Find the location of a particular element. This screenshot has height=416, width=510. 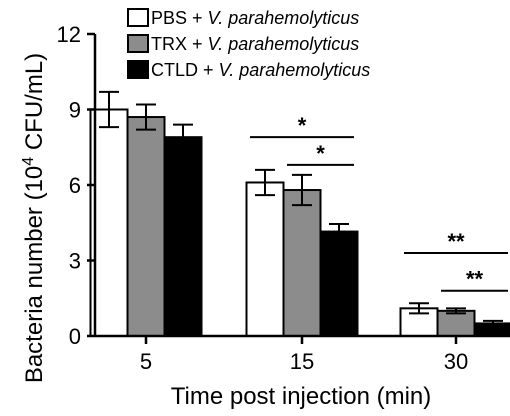

legend-item-trx: TRX + V. parahemolyticus is located at coordinates (243, 44).